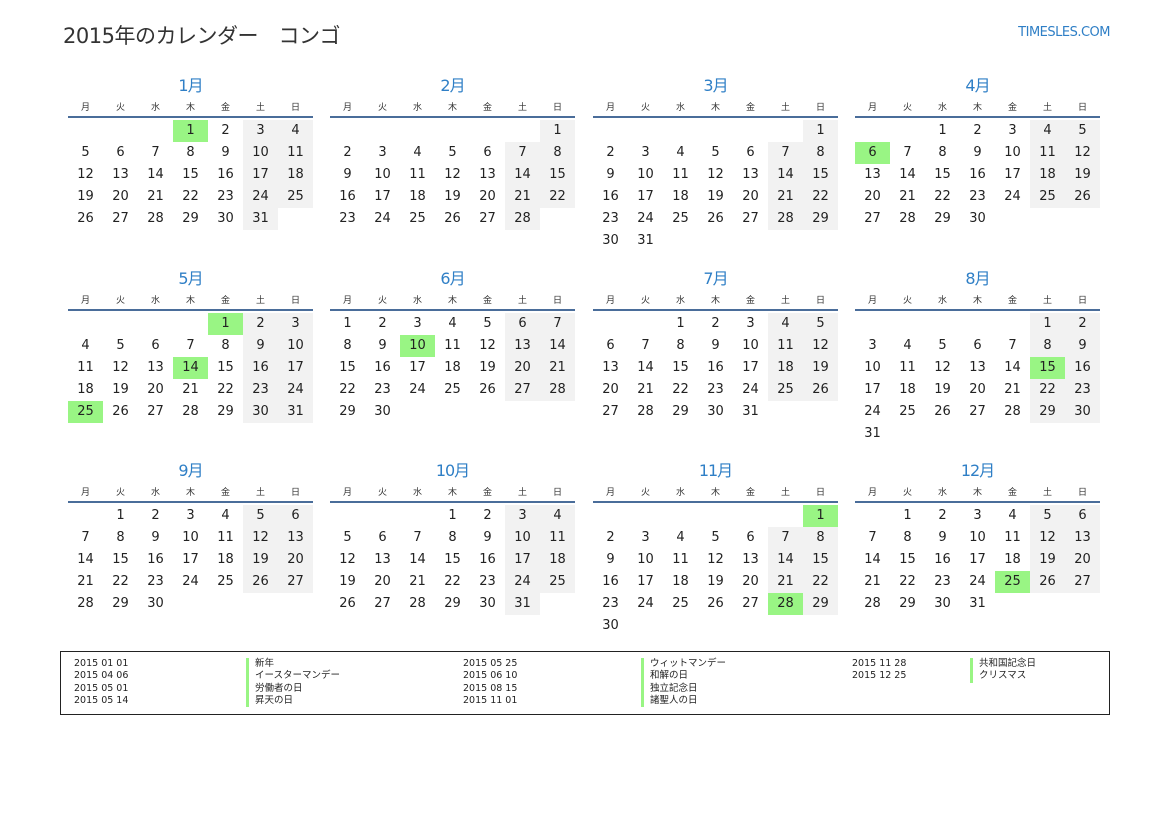  Describe the element at coordinates (785, 346) in the screenshot. I see `day: 11` at that location.